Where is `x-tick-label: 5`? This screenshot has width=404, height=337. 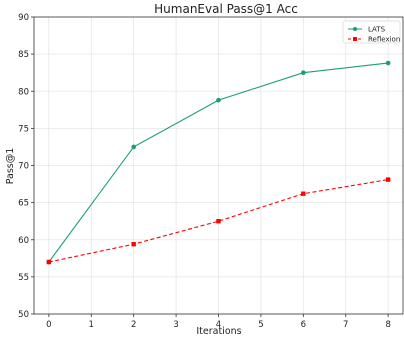 x-tick-label: 5 is located at coordinates (260, 325).